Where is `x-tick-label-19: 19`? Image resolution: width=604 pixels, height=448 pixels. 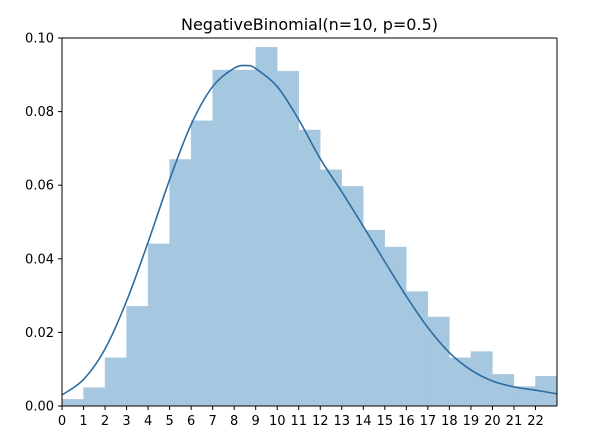 x-tick-label-19: 19 is located at coordinates (471, 421).